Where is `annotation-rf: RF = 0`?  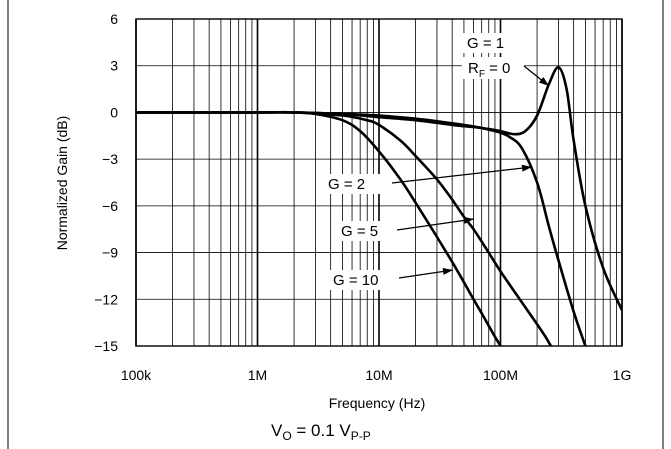 annotation-rf: RF = 0 is located at coordinates (489, 70).